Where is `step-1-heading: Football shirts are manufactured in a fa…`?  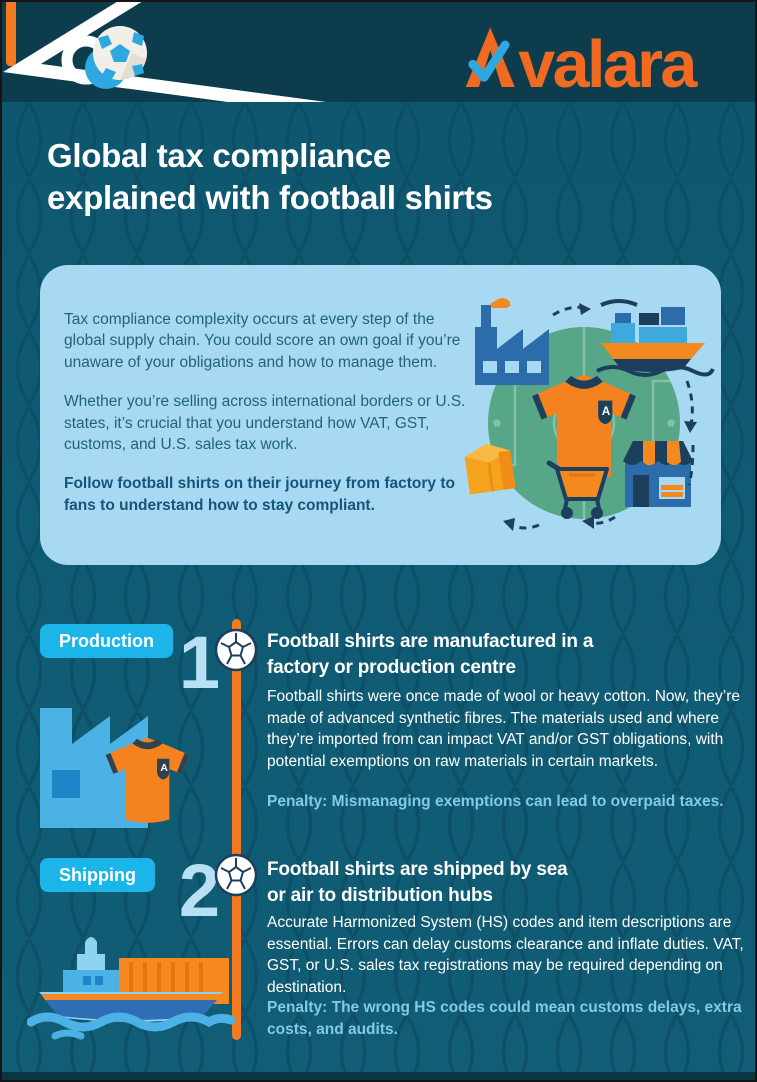 step-1-heading: Football shirts are manufactured in a fa… is located at coordinates (430, 654).